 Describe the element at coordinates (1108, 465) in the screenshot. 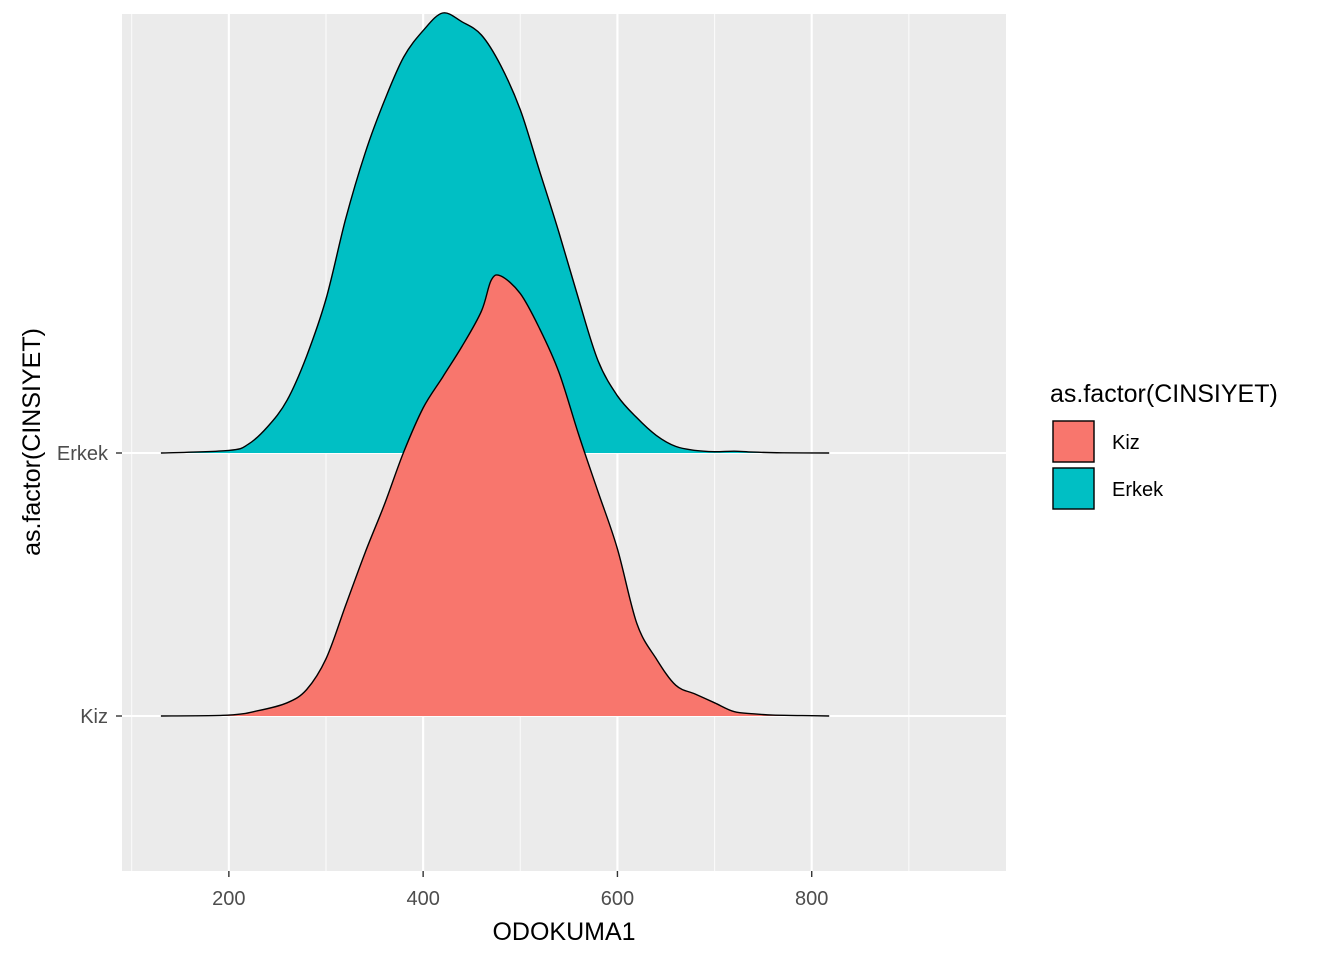

I see `legend-keys: Kiz Erkek` at that location.